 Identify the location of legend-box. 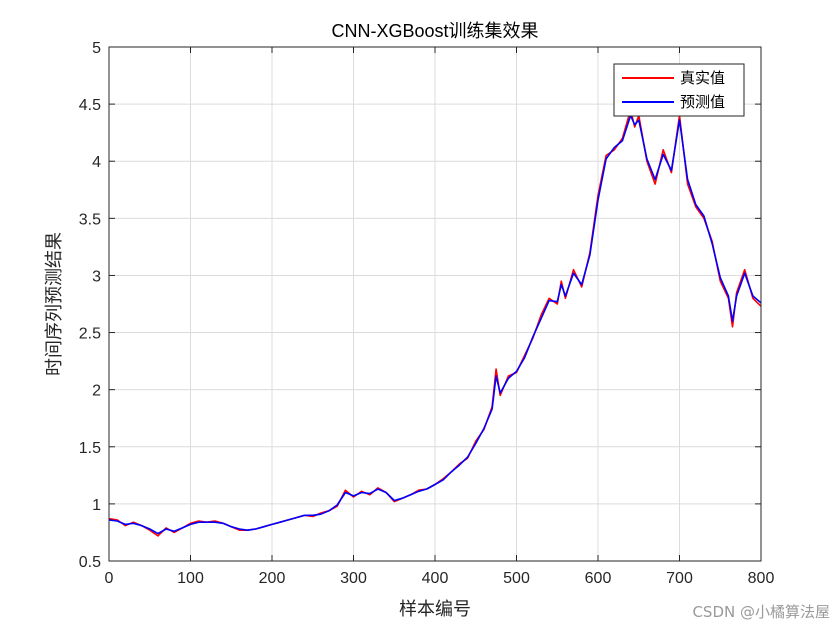
(679, 90).